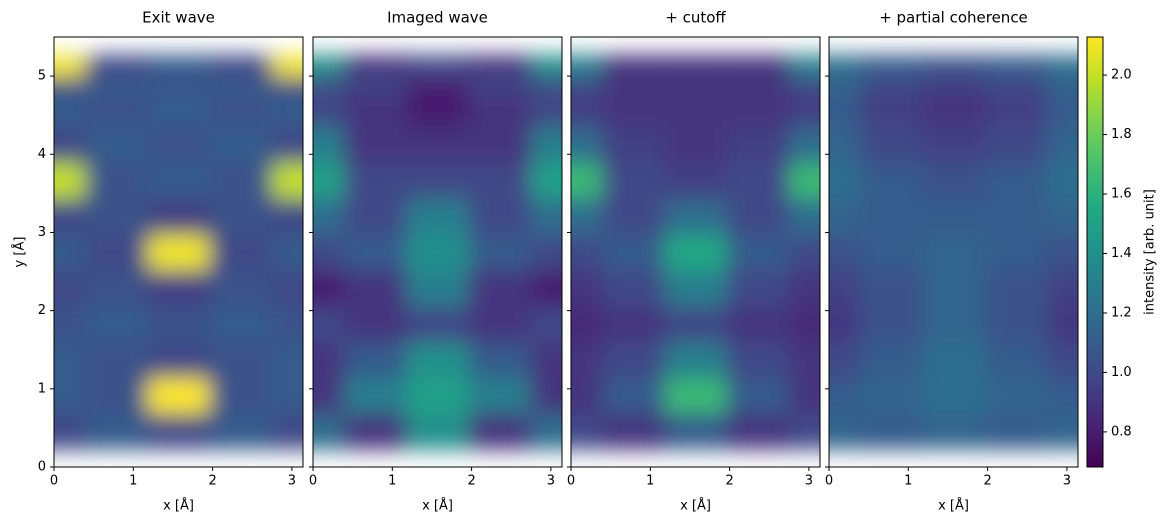 The width and height of the screenshot is (1168, 525). What do you see at coordinates (1121, 253) in the screenshot?
I see `colorbar-tick-label: 1.4` at bounding box center [1121, 253].